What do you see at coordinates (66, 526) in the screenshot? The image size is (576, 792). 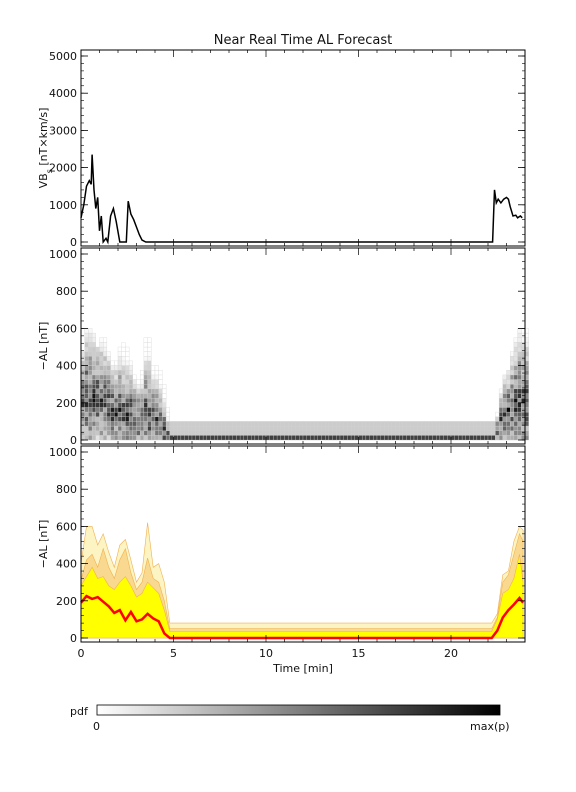 I see `y-tick-label: 600` at bounding box center [66, 526].